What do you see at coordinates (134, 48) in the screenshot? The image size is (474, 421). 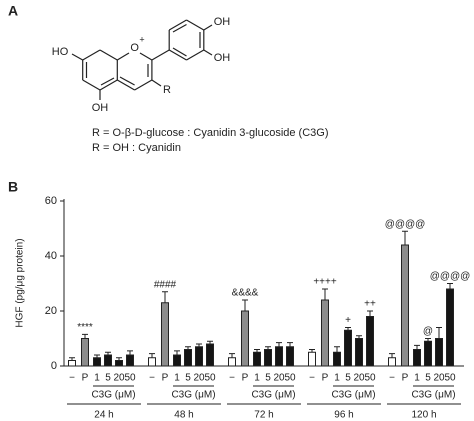 I see `atom-label: O` at bounding box center [134, 48].